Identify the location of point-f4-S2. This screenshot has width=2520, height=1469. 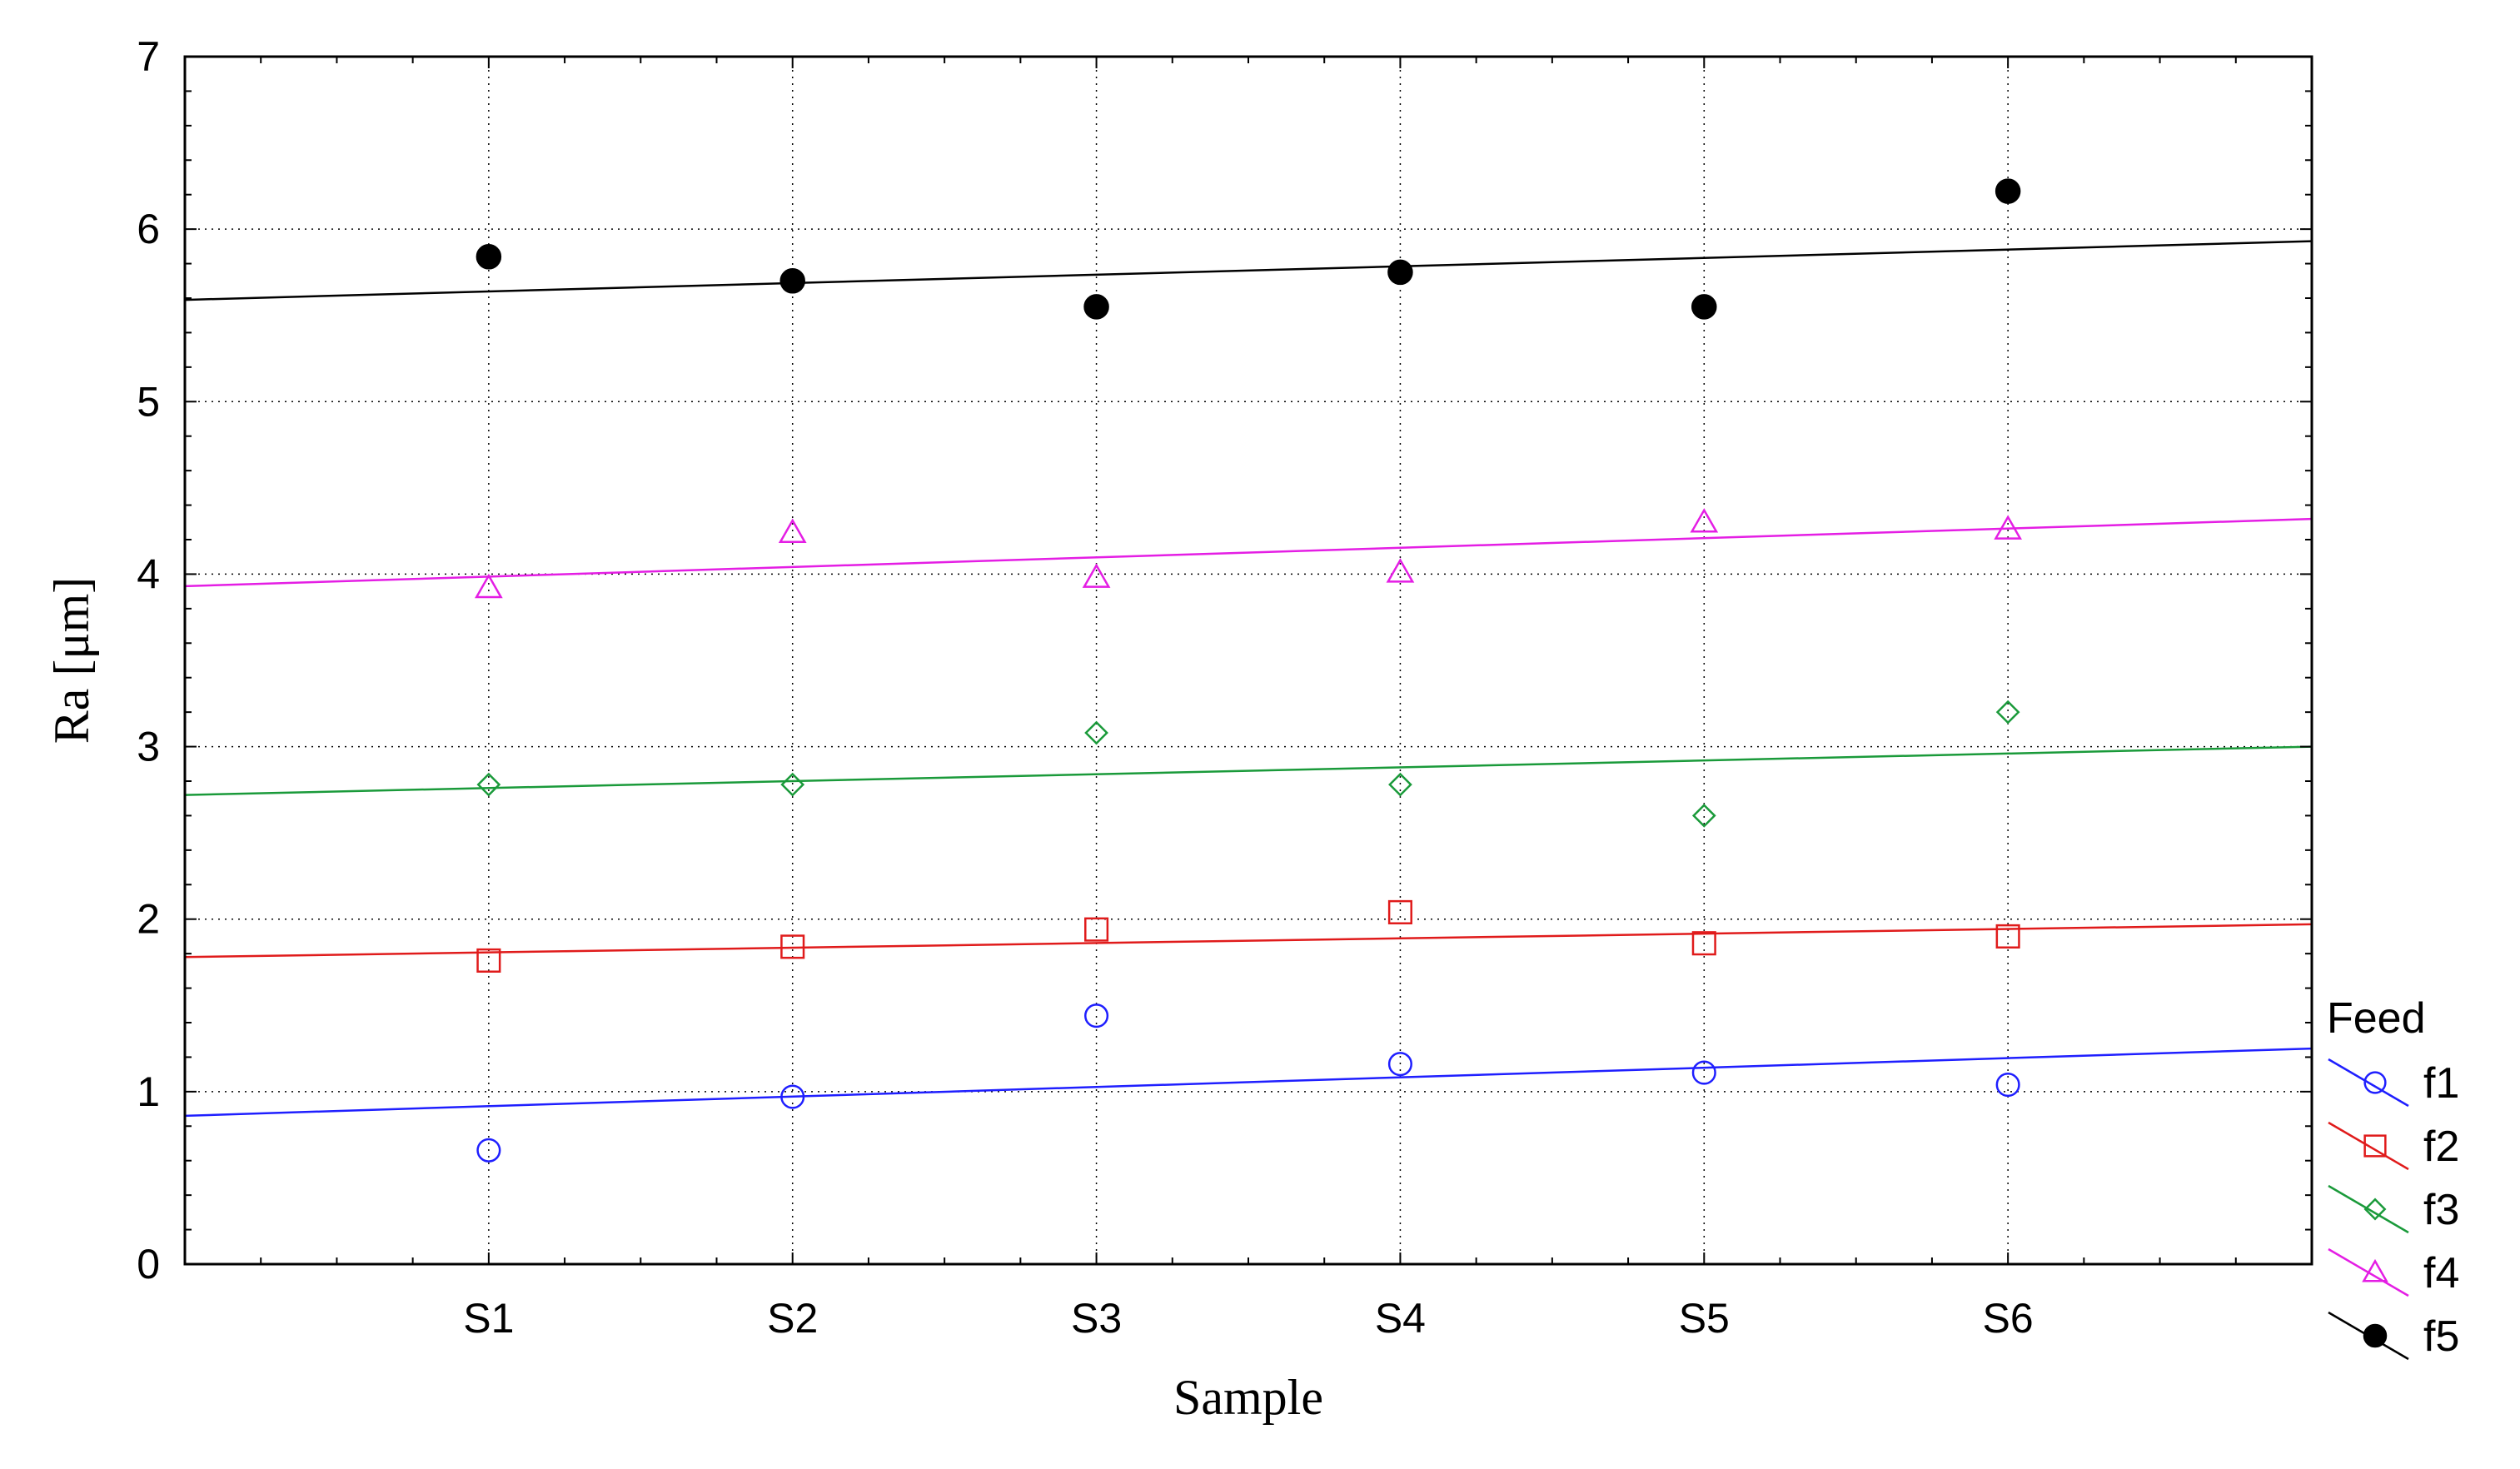
(792, 530).